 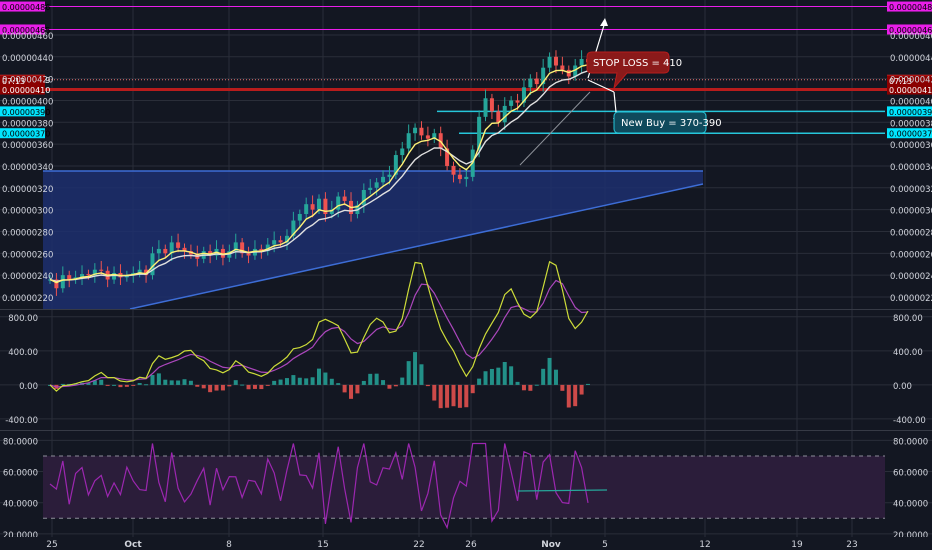 I want to click on rsi-band-fill, so click(x=464, y=487).